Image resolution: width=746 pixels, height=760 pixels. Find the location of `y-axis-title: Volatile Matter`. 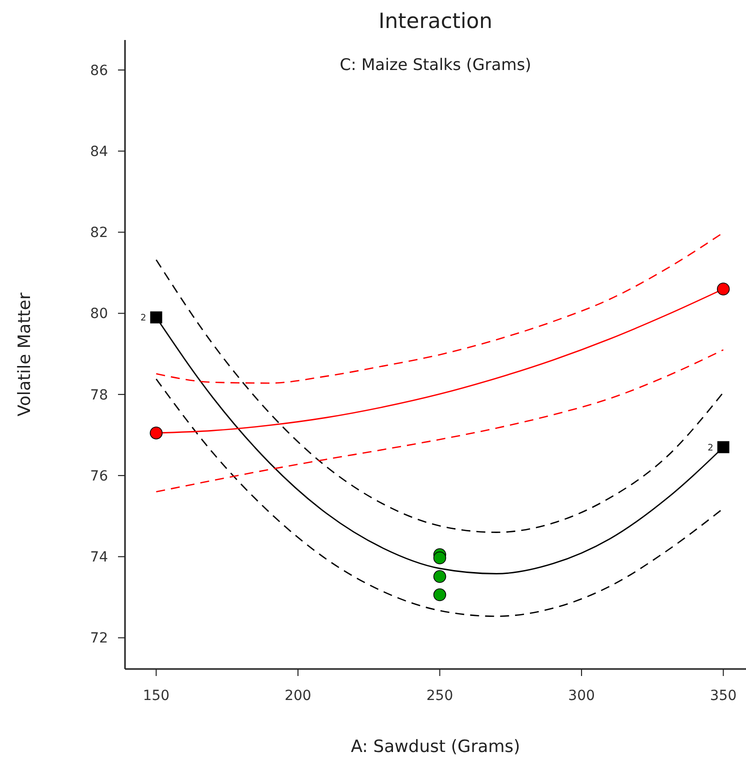

y-axis-title: Volatile Matter is located at coordinates (25, 354).